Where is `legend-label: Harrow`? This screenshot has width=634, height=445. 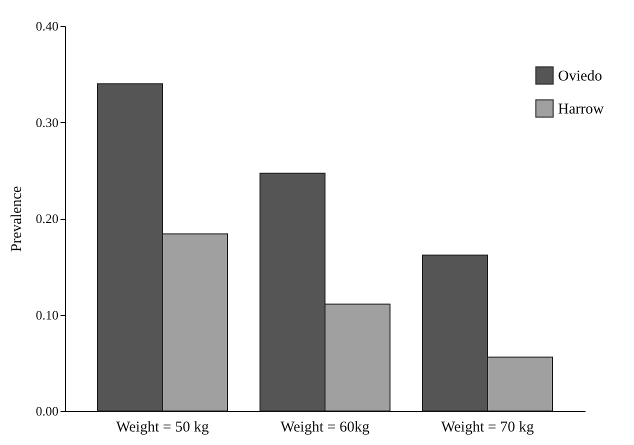
legend-label: Harrow is located at coordinates (581, 110).